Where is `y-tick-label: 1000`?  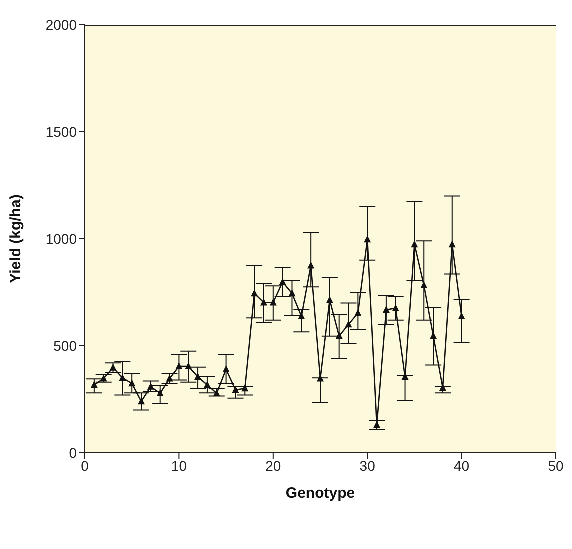 y-tick-label: 1000 is located at coordinates (62, 238).